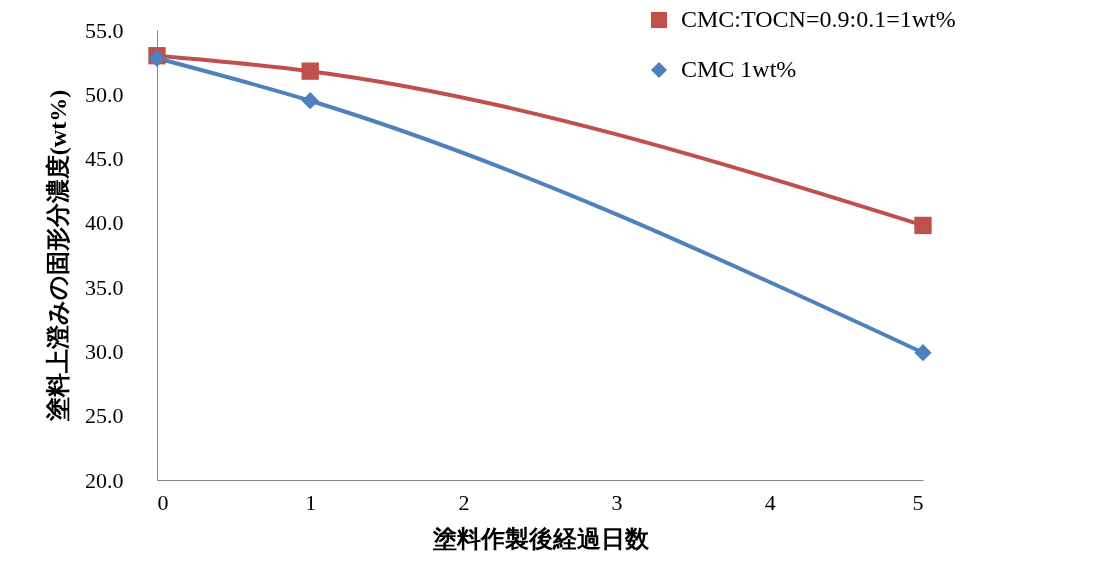  I want to click on y-tick-label: 45.0, so click(104, 159).